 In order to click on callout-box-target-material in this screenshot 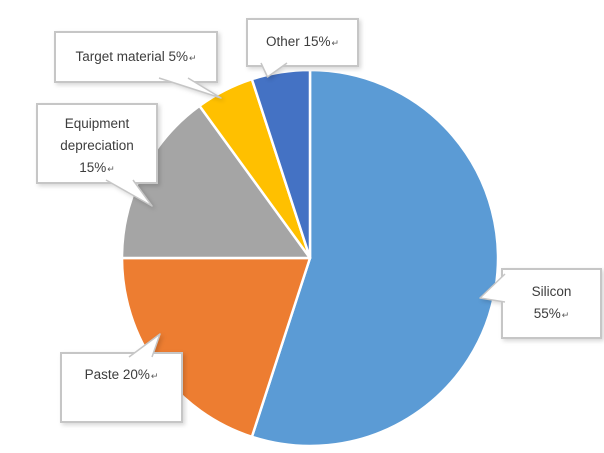, I will do `click(138, 65)`.